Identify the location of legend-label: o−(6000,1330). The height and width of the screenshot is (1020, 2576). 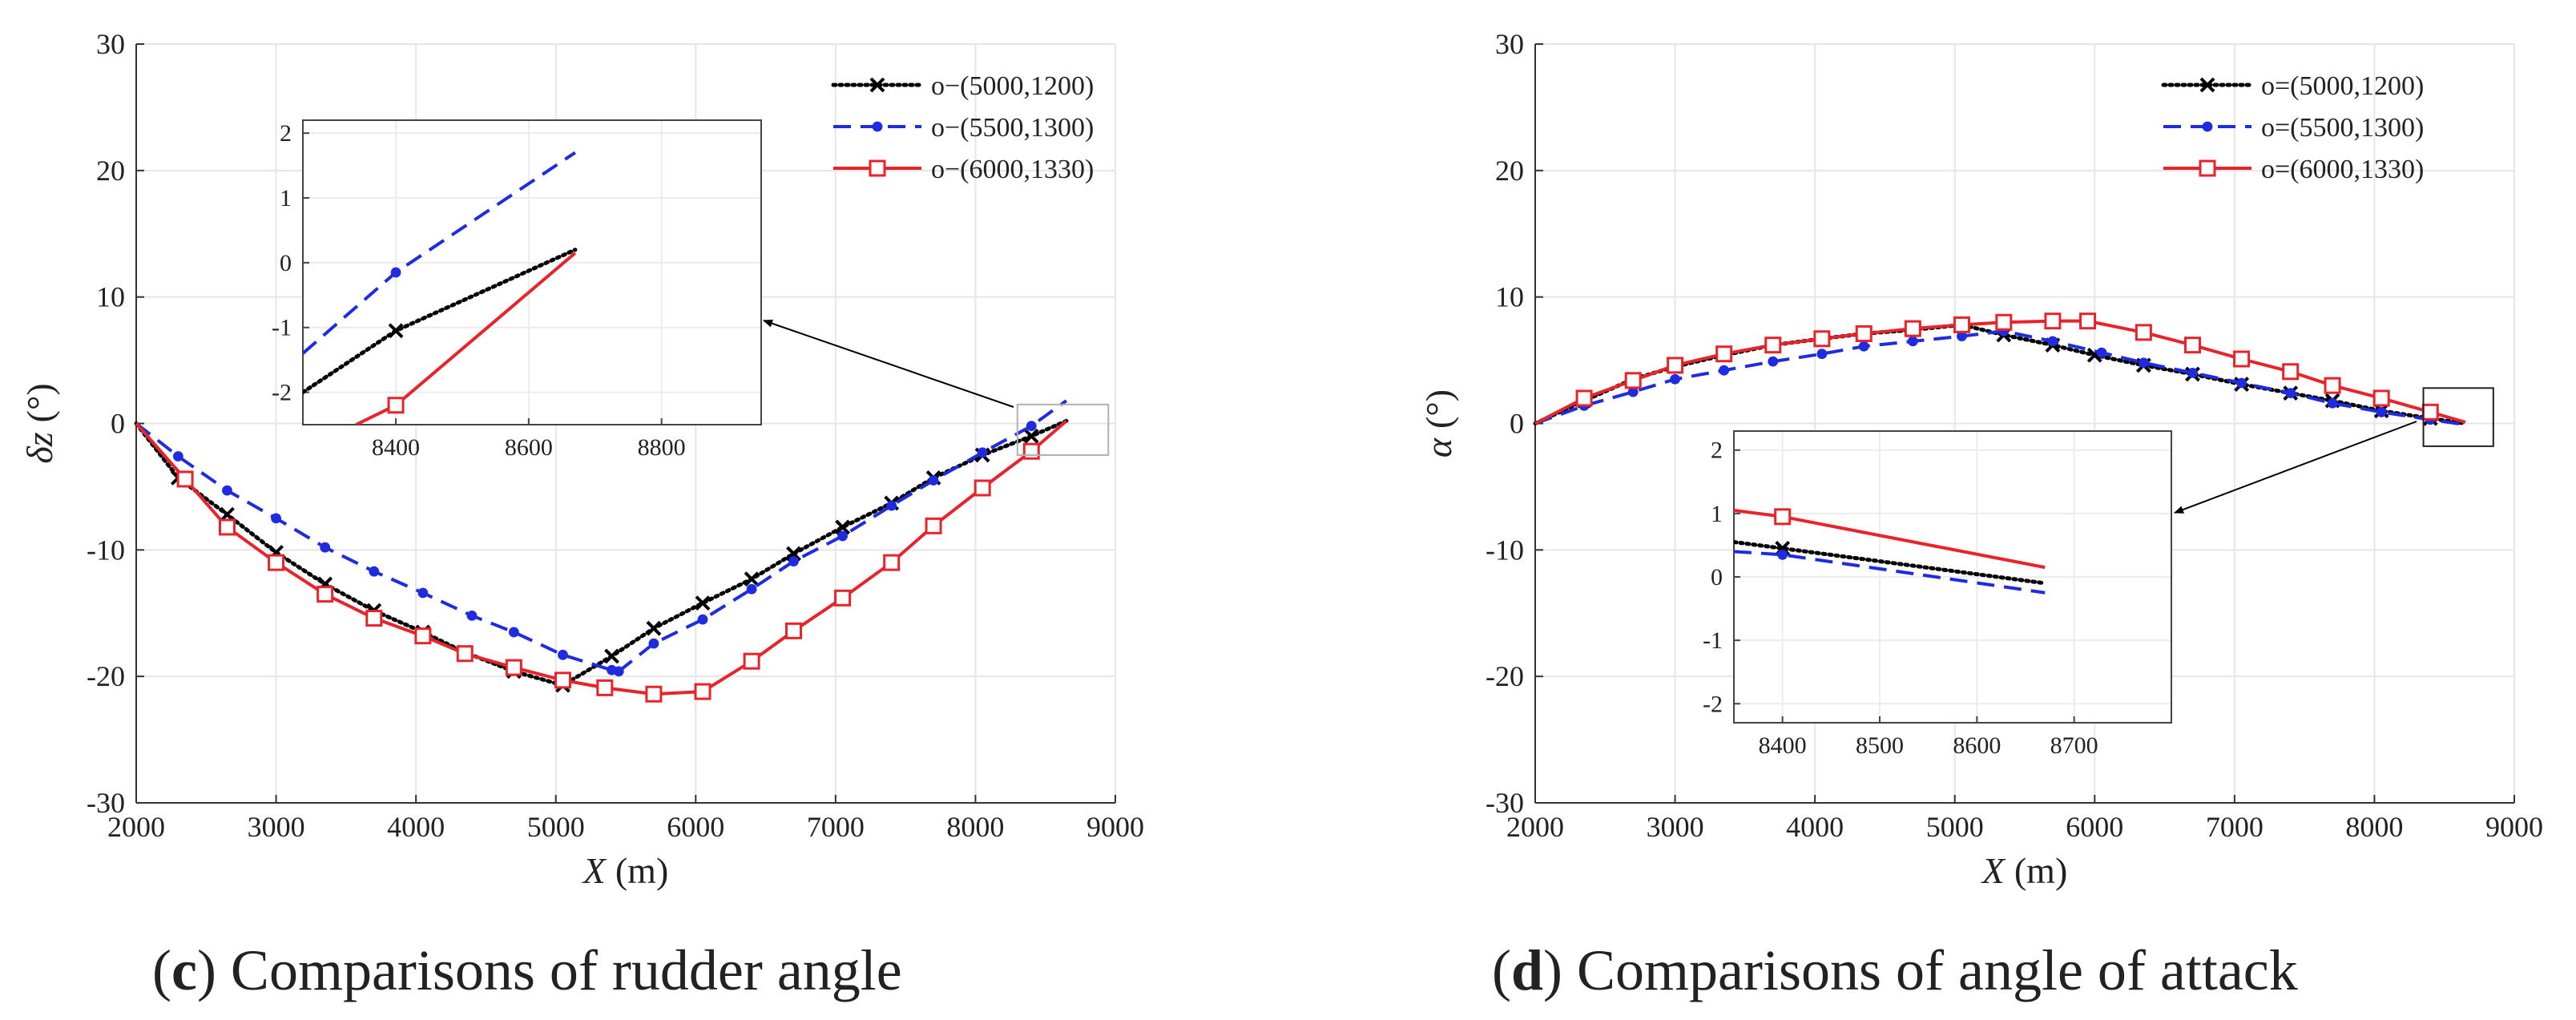
(1012, 169).